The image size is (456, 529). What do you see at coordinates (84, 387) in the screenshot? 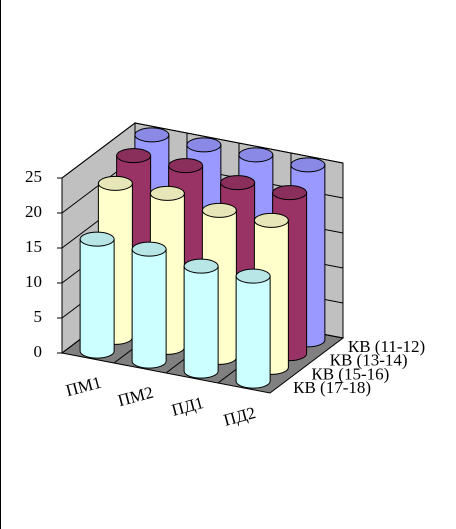
I see `x-tick-label: ПМ1` at bounding box center [84, 387].